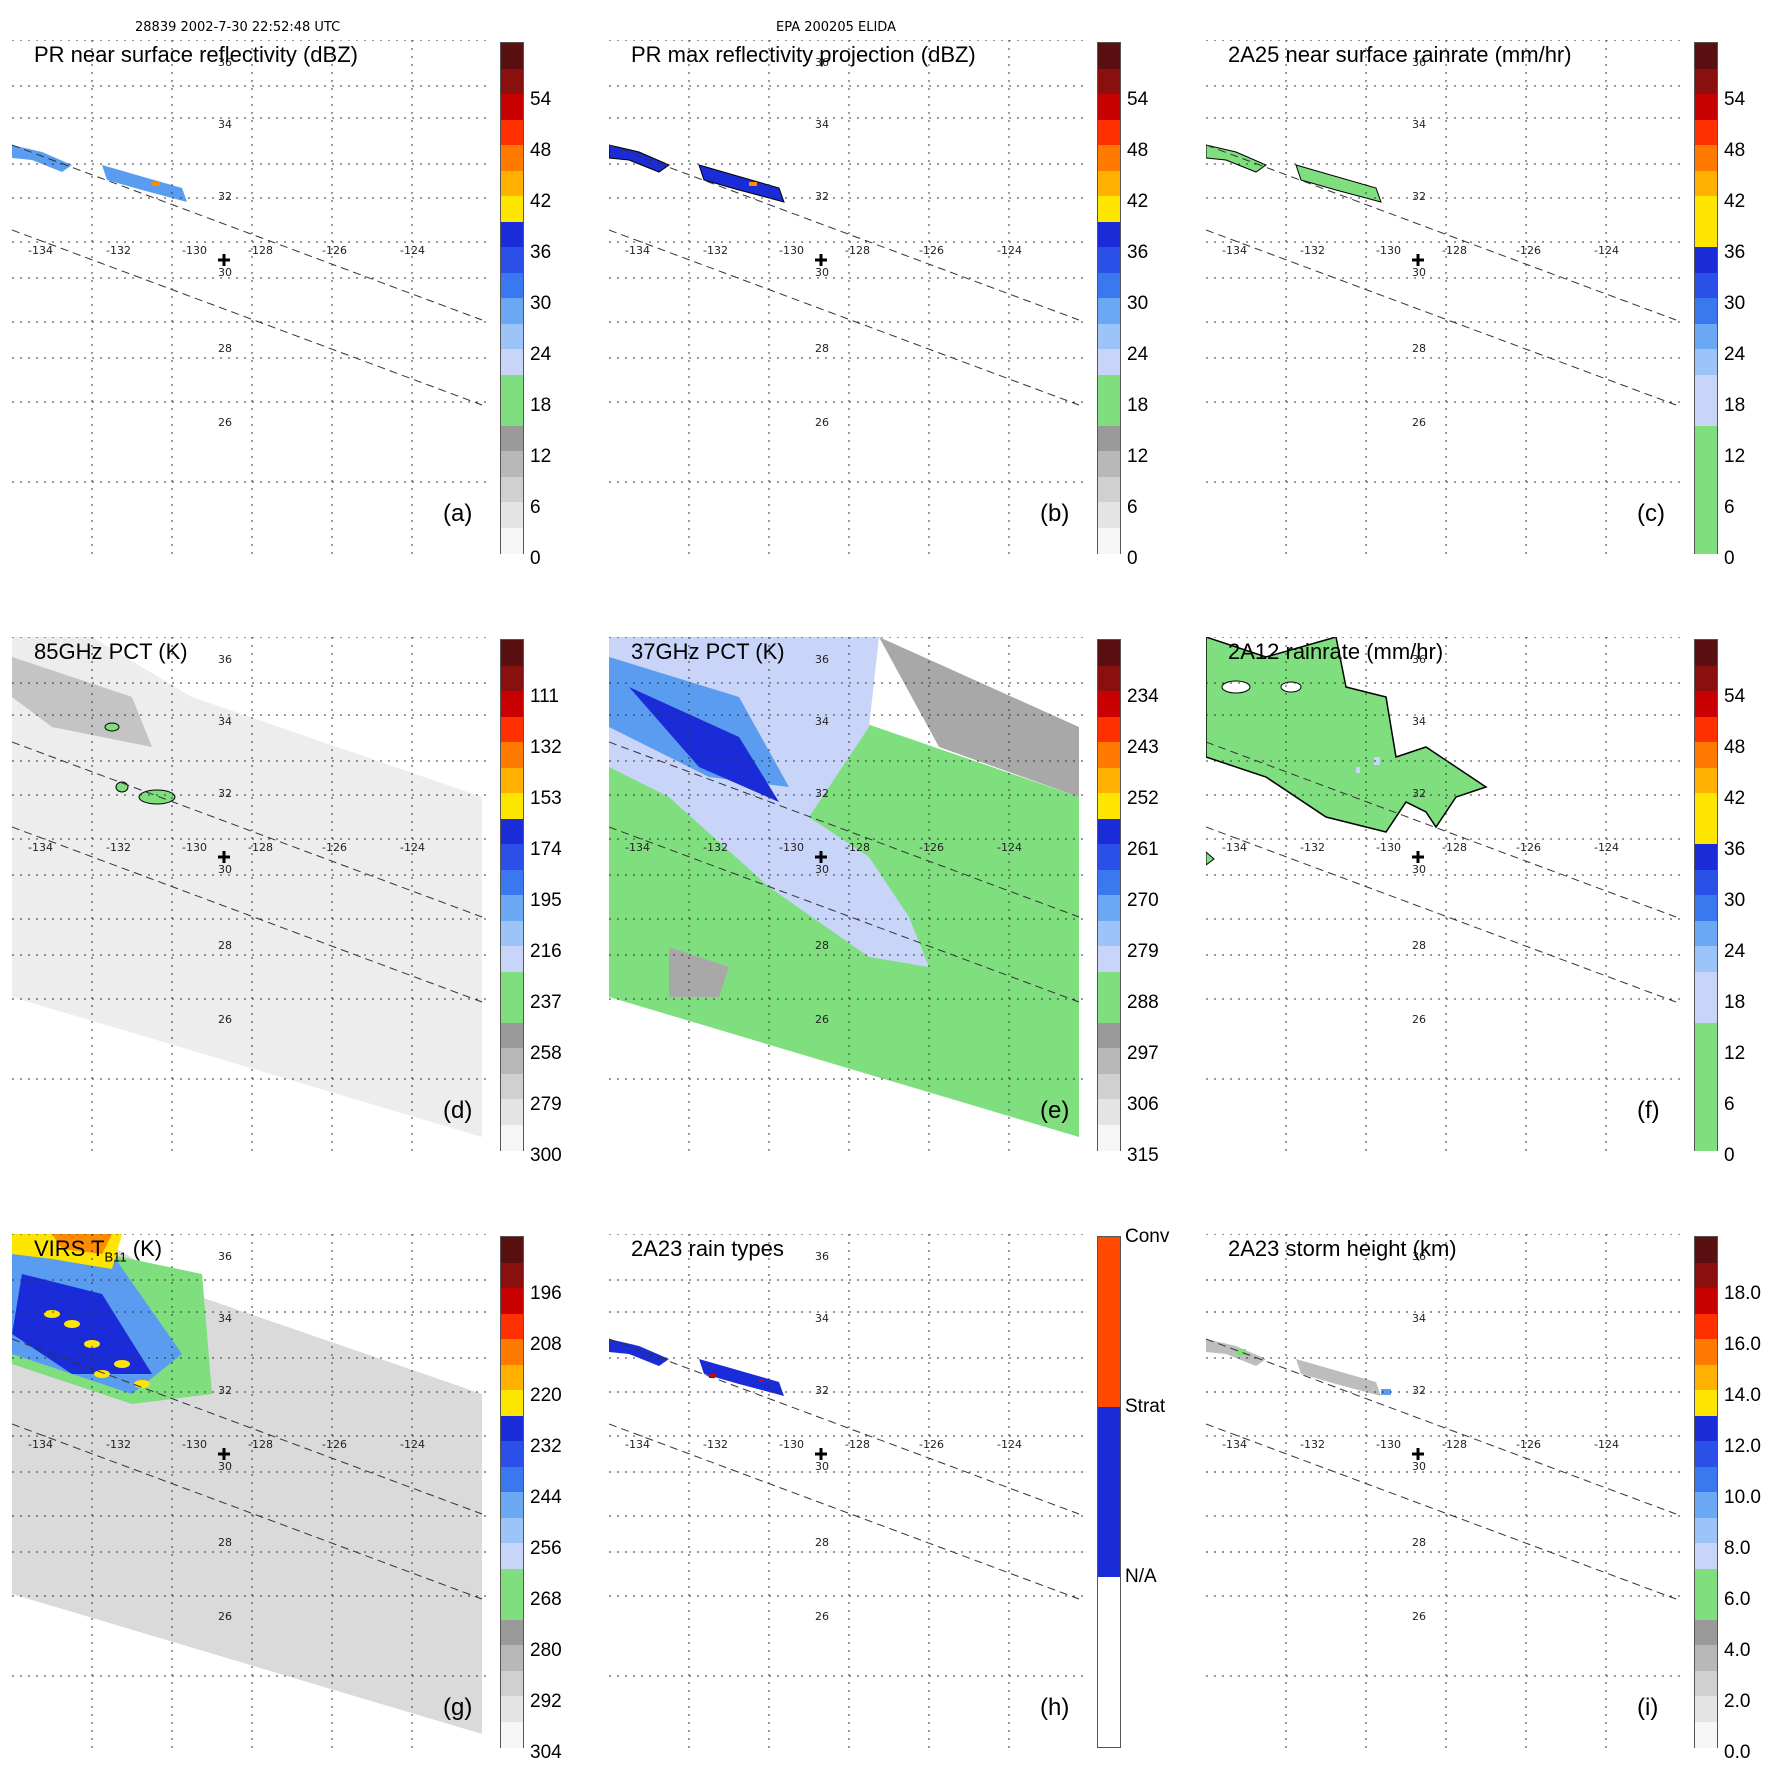 Image resolution: width=1771 pixels, height=1771 pixels. What do you see at coordinates (52, 1314) in the screenshot?
I see `cold-cloud-cell` at bounding box center [52, 1314].